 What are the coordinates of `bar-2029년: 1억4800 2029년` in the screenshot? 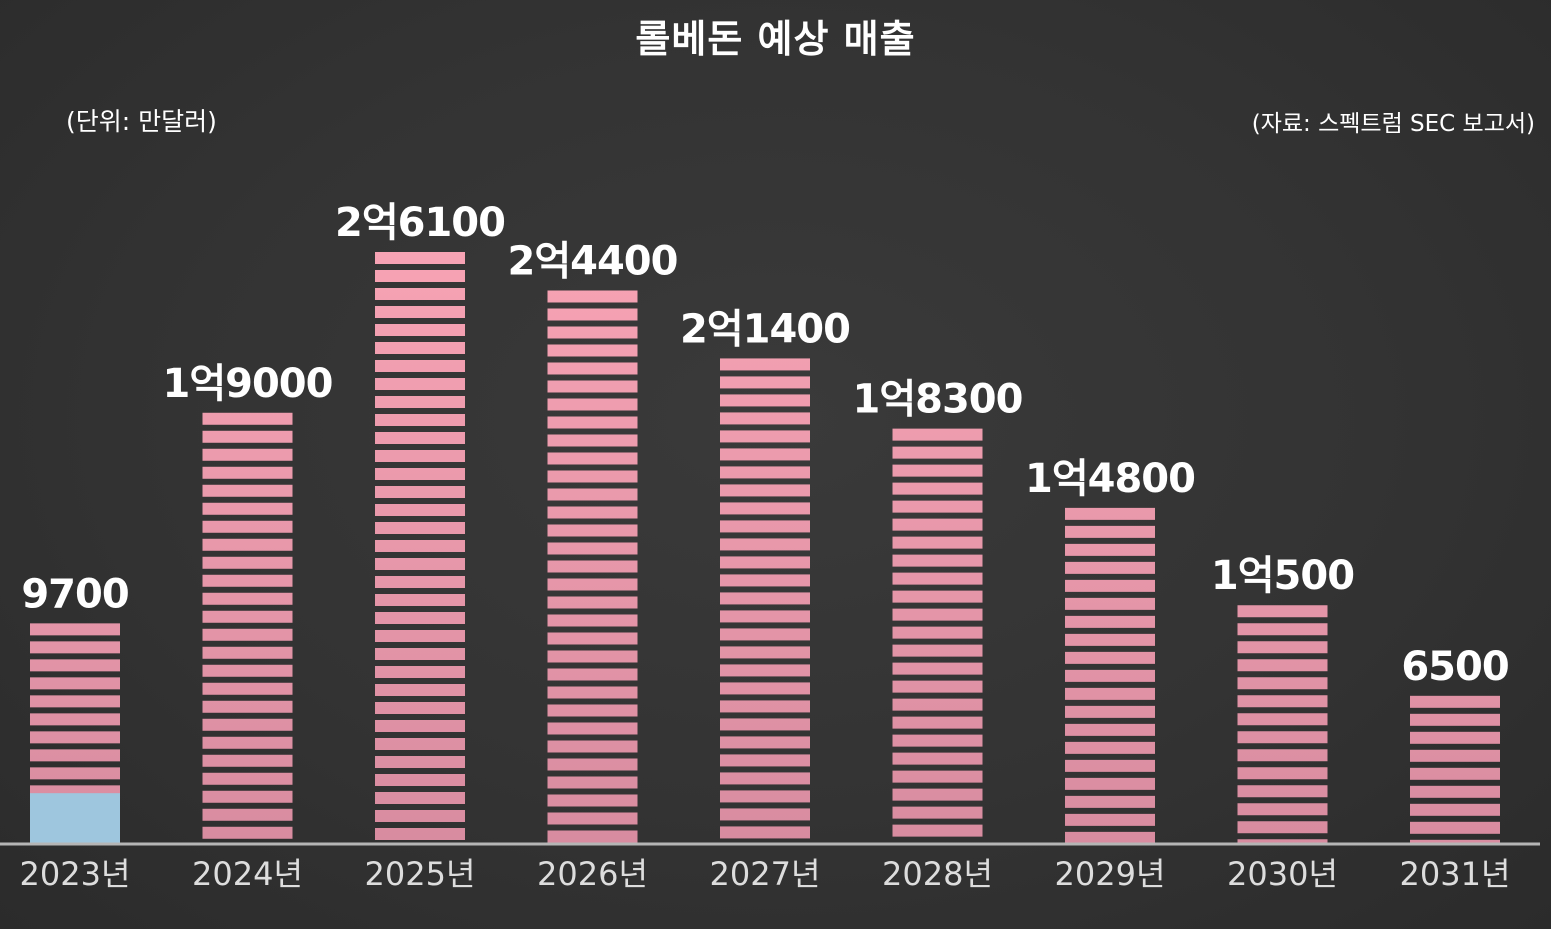 It's located at (1110, 674).